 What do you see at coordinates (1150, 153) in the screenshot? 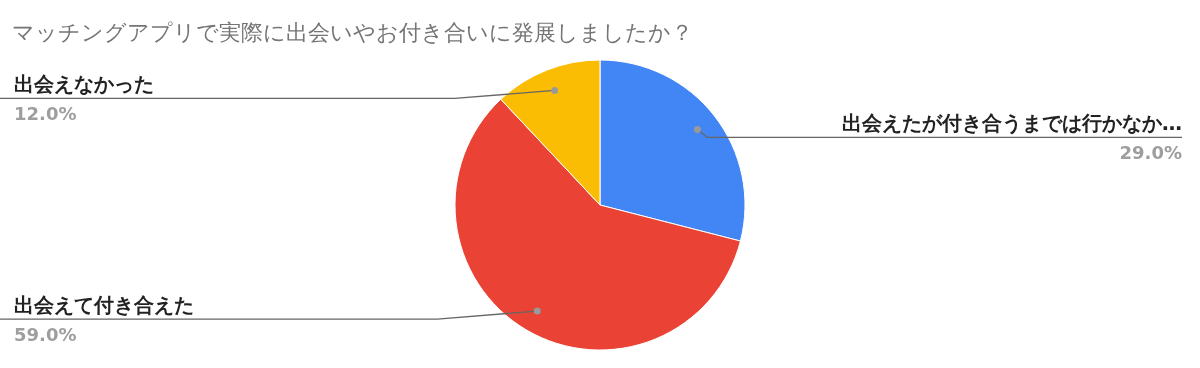
I see `data-label: 29.0%` at bounding box center [1150, 153].